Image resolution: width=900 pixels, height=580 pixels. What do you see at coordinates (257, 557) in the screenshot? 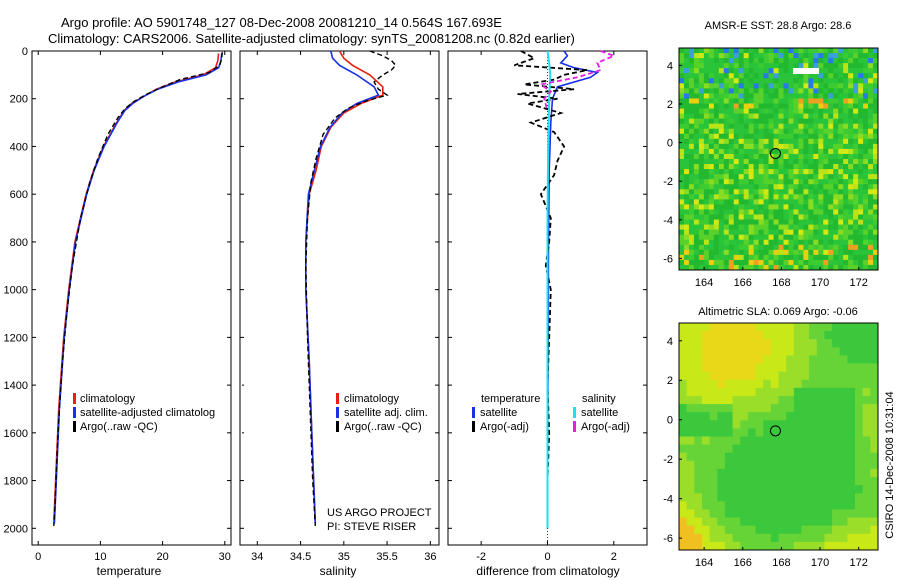
I see `x-tick-label: 34` at bounding box center [257, 557].